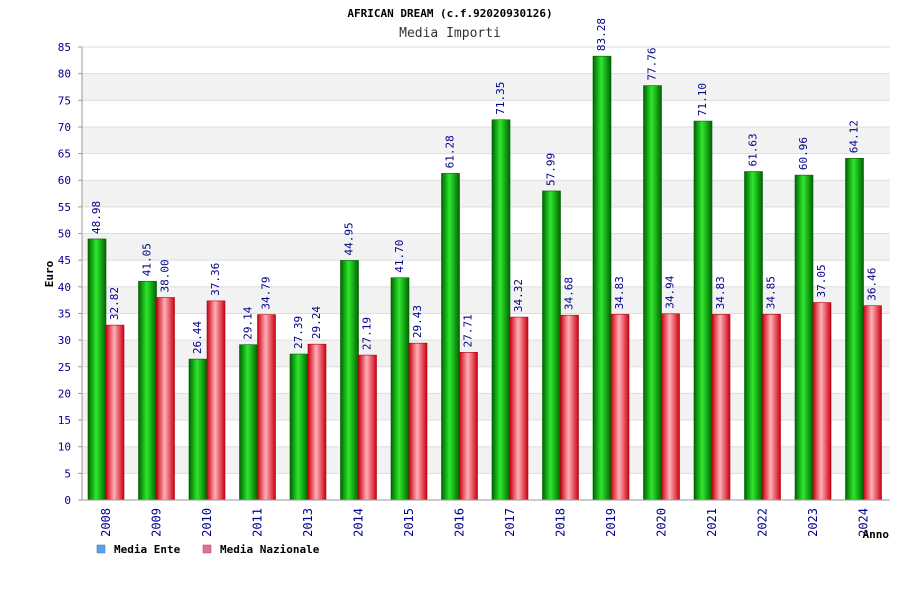 Image resolution: width=900 pixels, height=604 pixels. I want to click on value-label-media-ente: 29.14, so click(248, 322).